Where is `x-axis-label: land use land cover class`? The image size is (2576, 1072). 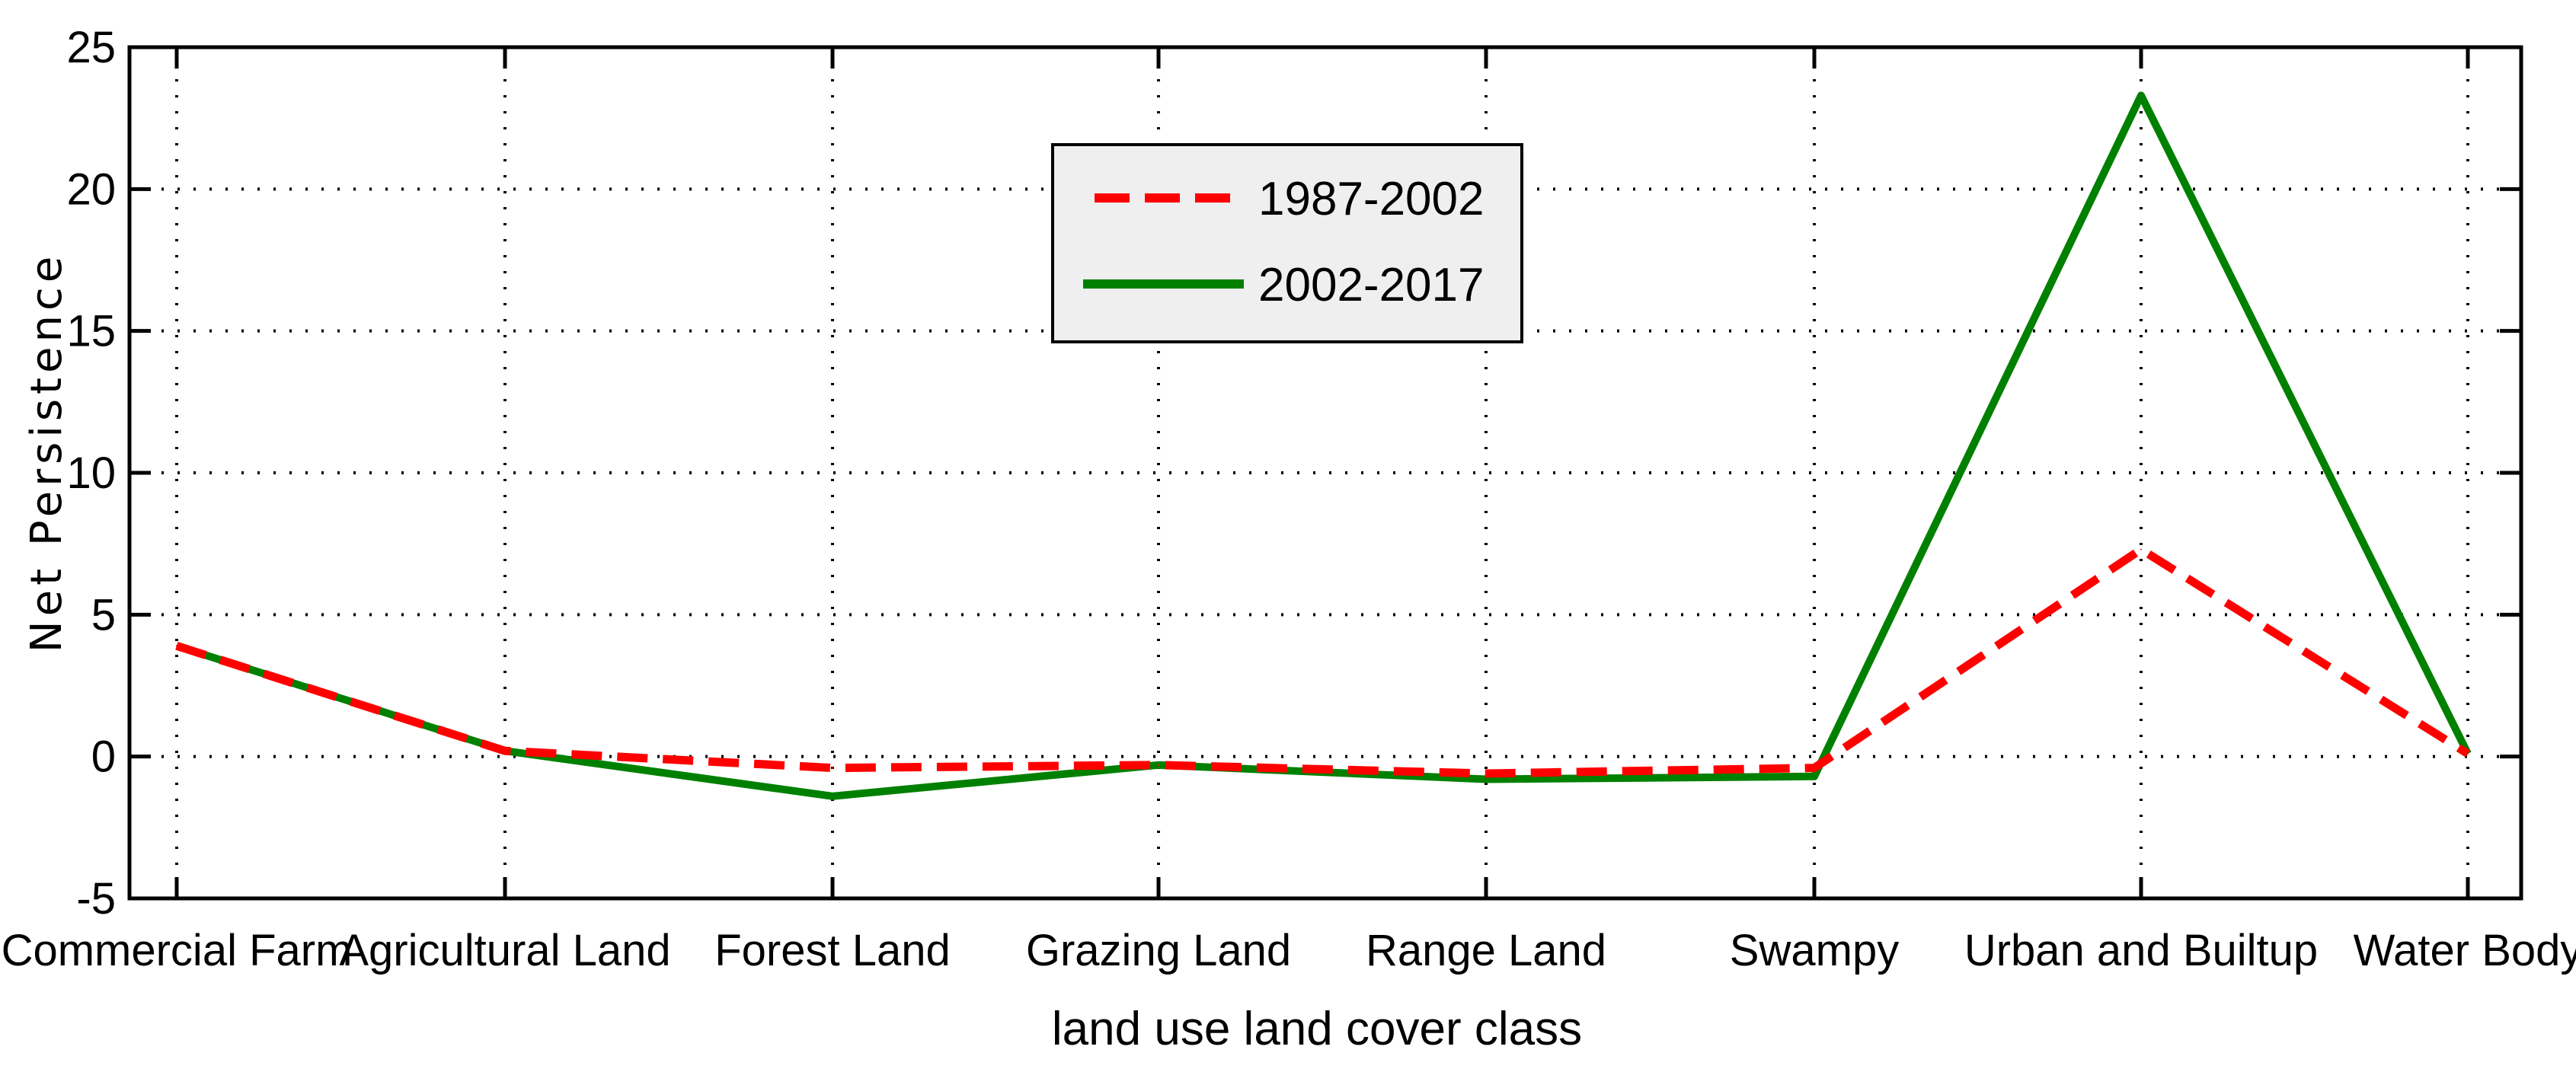 x-axis-label: land use land cover class is located at coordinates (1317, 1029).